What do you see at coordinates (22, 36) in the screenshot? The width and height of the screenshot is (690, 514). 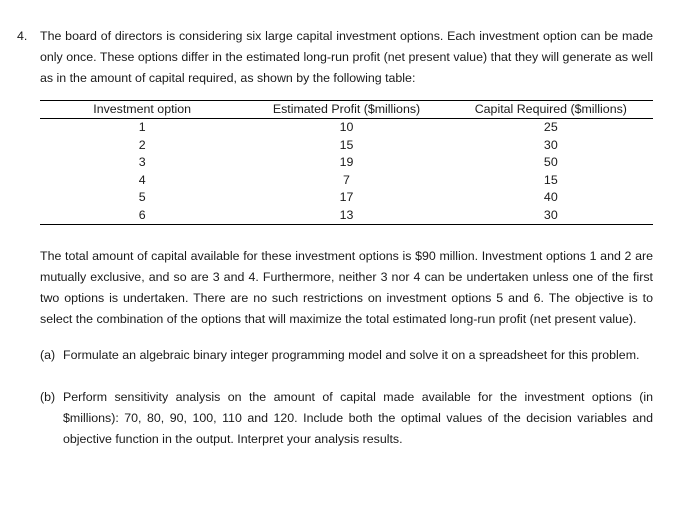 I see `problem-number: 4.` at bounding box center [22, 36].